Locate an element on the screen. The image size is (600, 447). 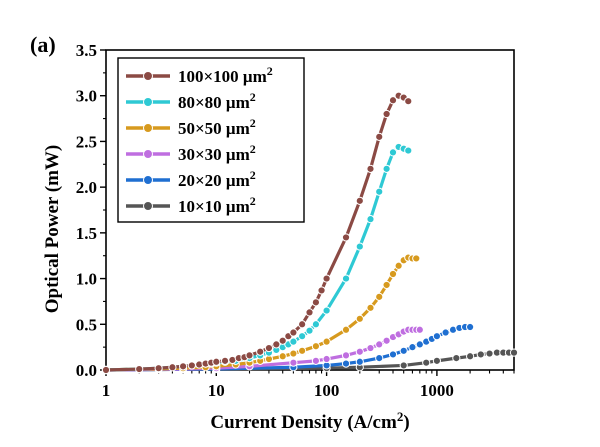
legend-item: 10×10 μm2 is located at coordinates (191, 205).